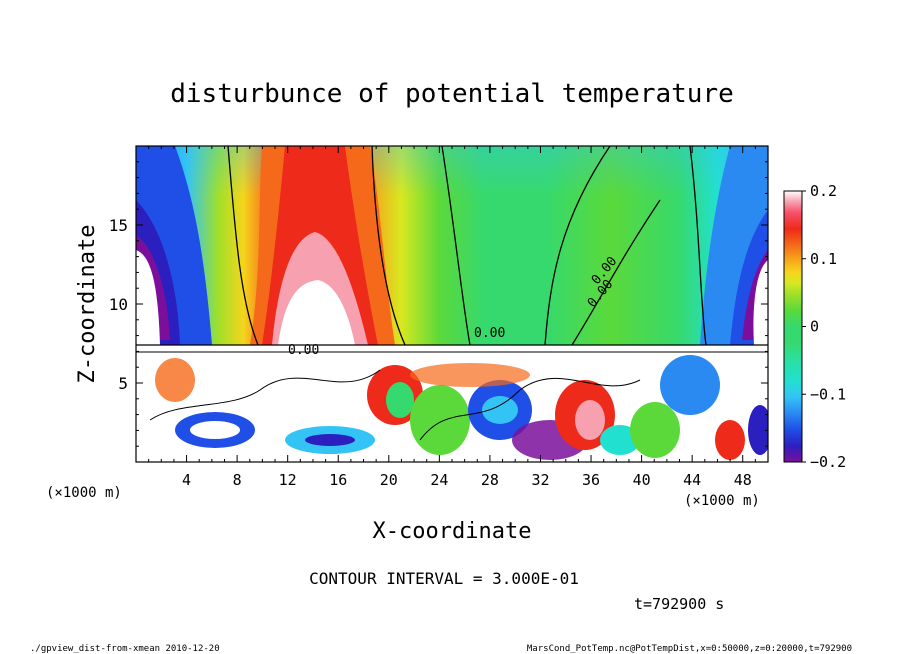 This screenshot has height=654, width=904. I want to click on x-tick-label: 8, so click(237, 480).